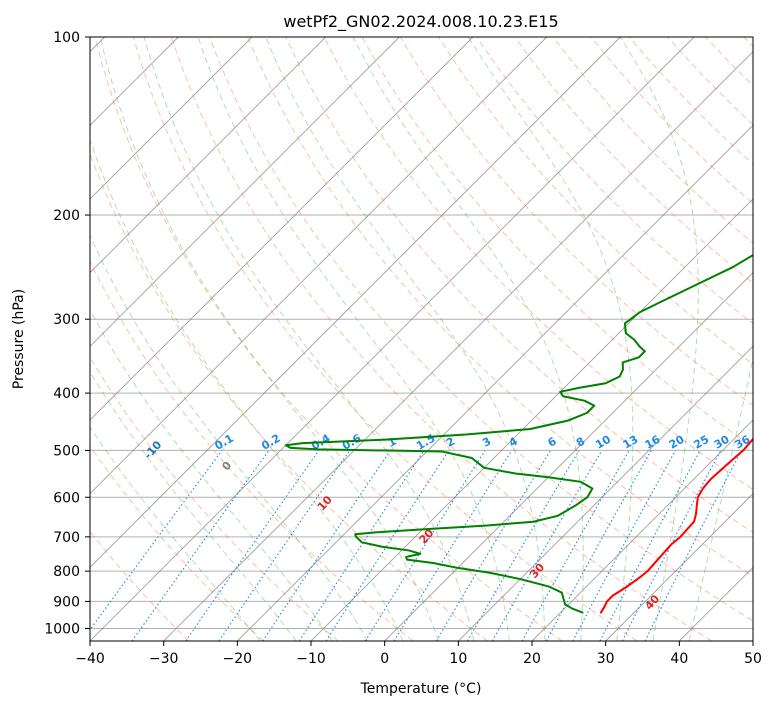 The image size is (775, 708). I want to click on y-axis-title: Pressure (hPa), so click(19, 339).